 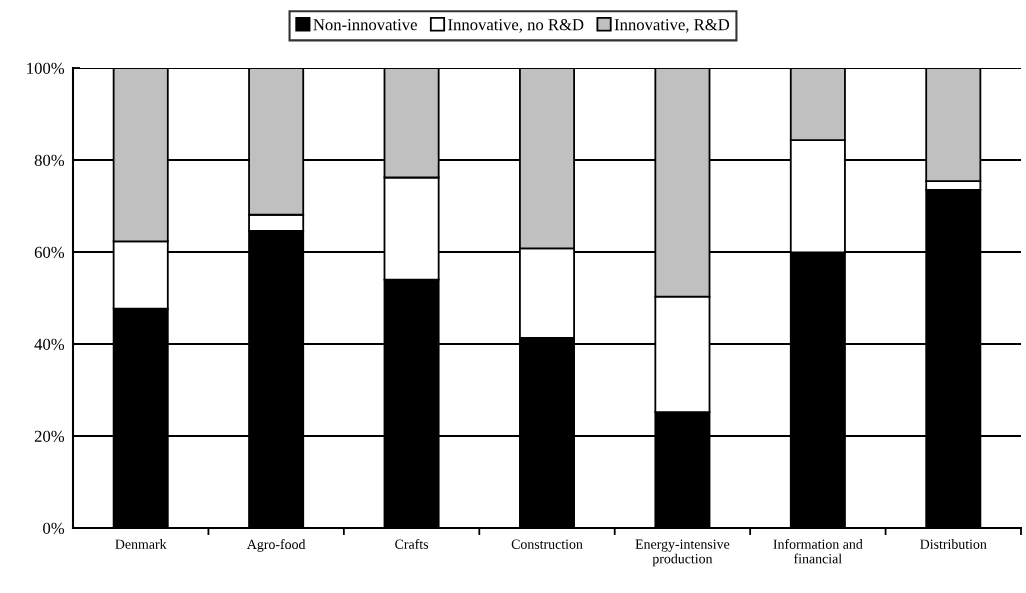 I want to click on x-tick-label: Distribution, so click(x=953, y=544).